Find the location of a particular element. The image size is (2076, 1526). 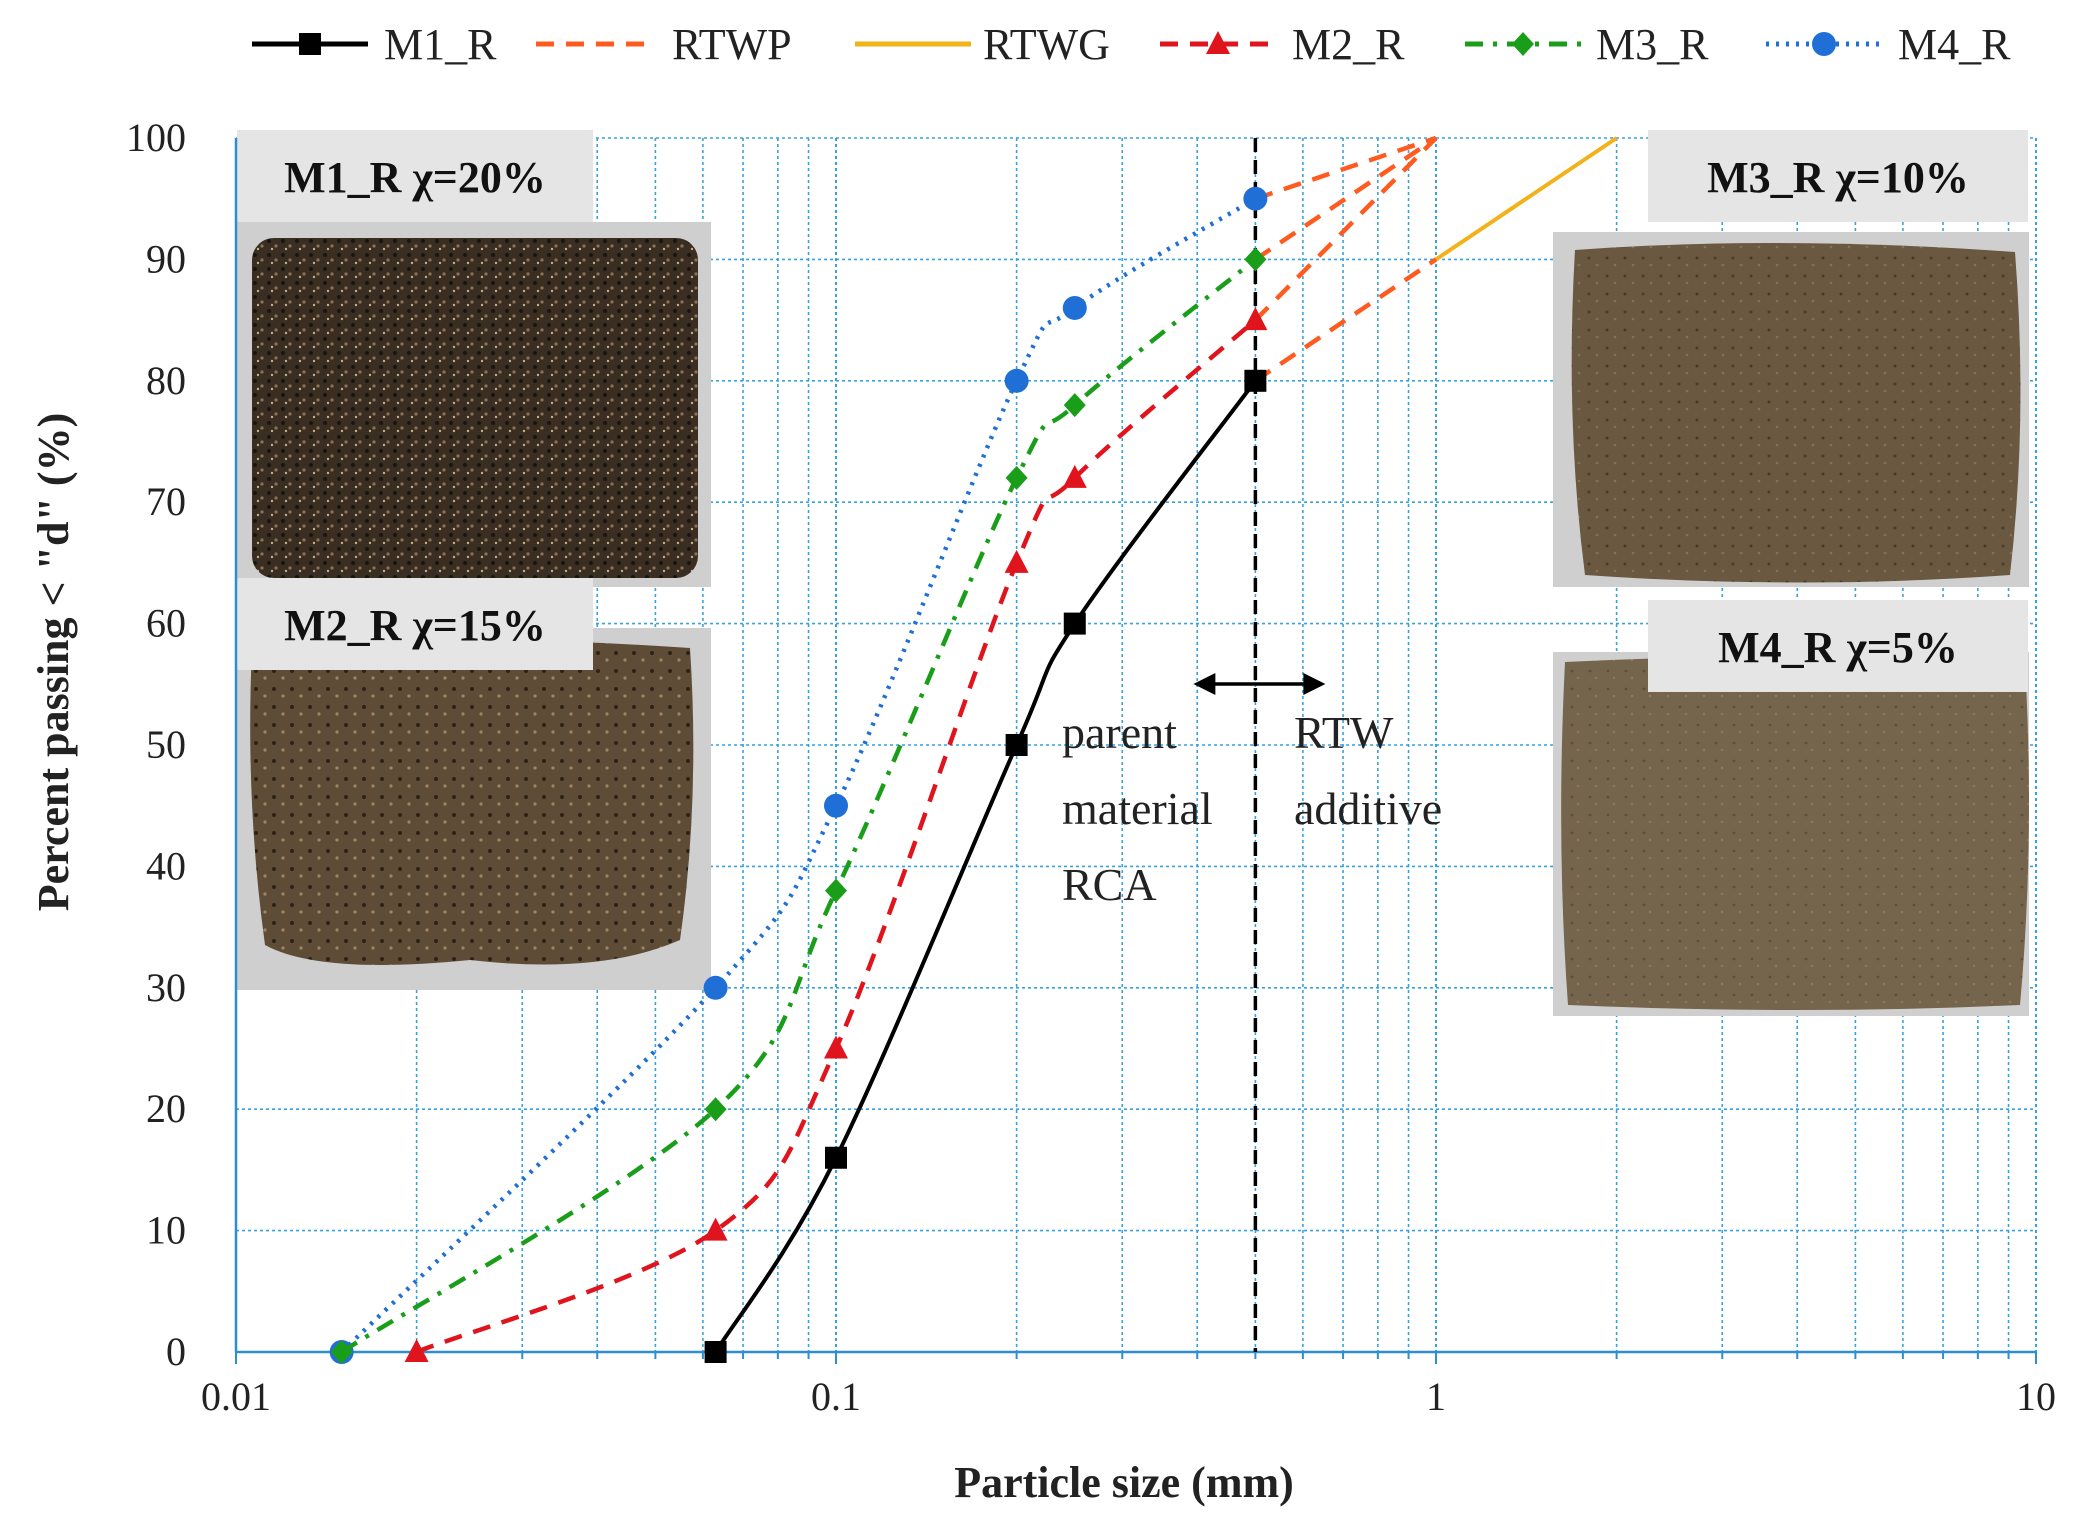

legend-m1-r-marker-point is located at coordinates (310, 44).